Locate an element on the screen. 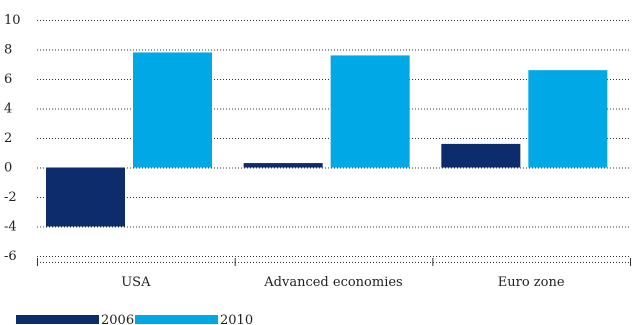 The height and width of the screenshot is (325, 633). y-tick-label: 6 is located at coordinates (8, 79).